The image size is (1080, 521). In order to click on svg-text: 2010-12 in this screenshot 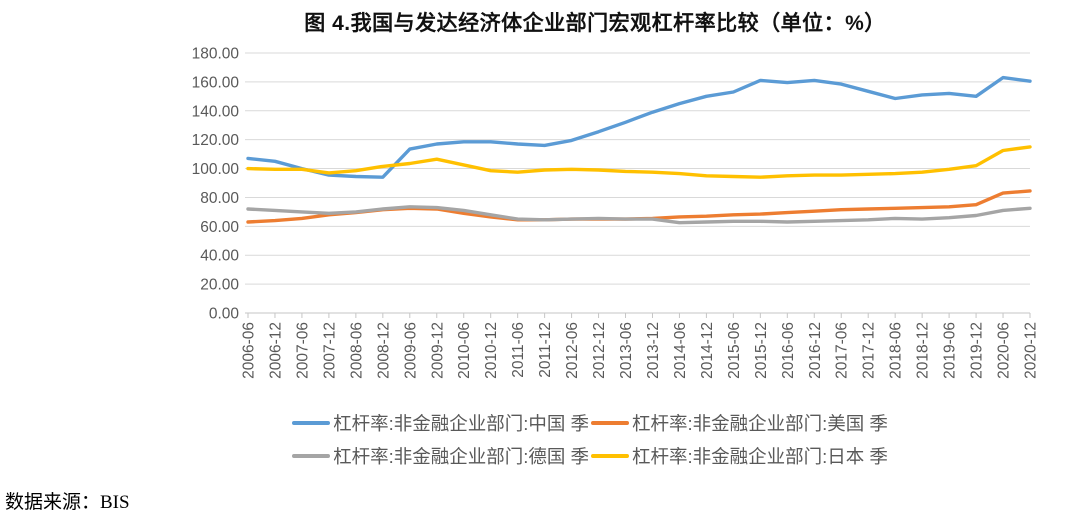, I will do `click(491, 350)`.